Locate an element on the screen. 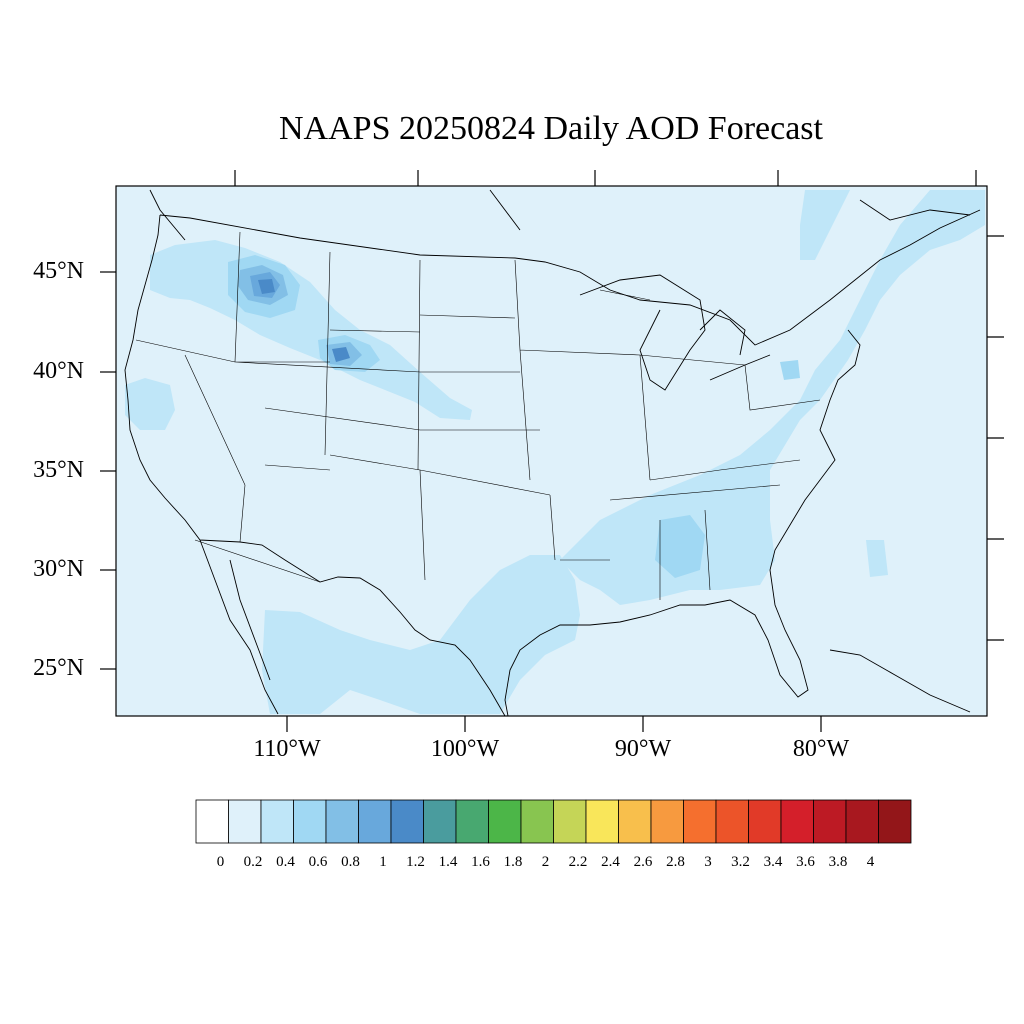 This screenshot has height=1024, width=1024. lat-label-45n: 45°N is located at coordinates (58, 271).